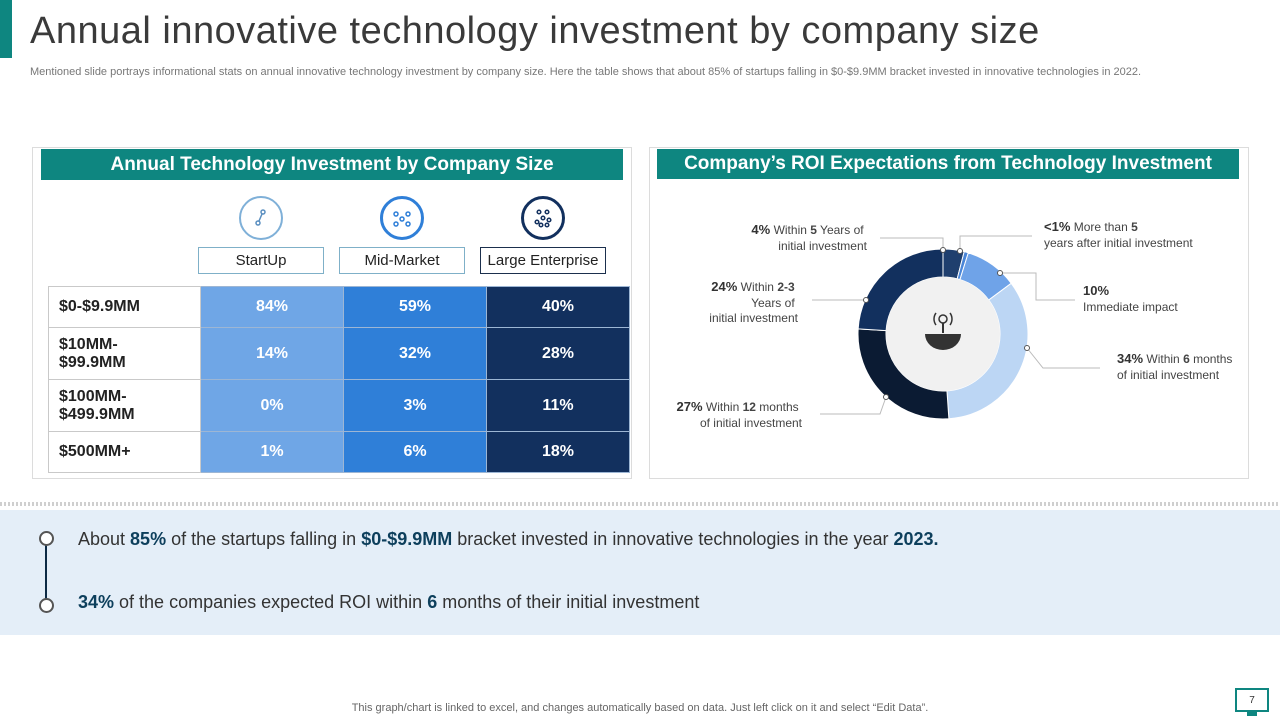 This screenshot has width=1280, height=720. Describe the element at coordinates (402, 218) in the screenshot. I see `mid-market-icon` at that location.